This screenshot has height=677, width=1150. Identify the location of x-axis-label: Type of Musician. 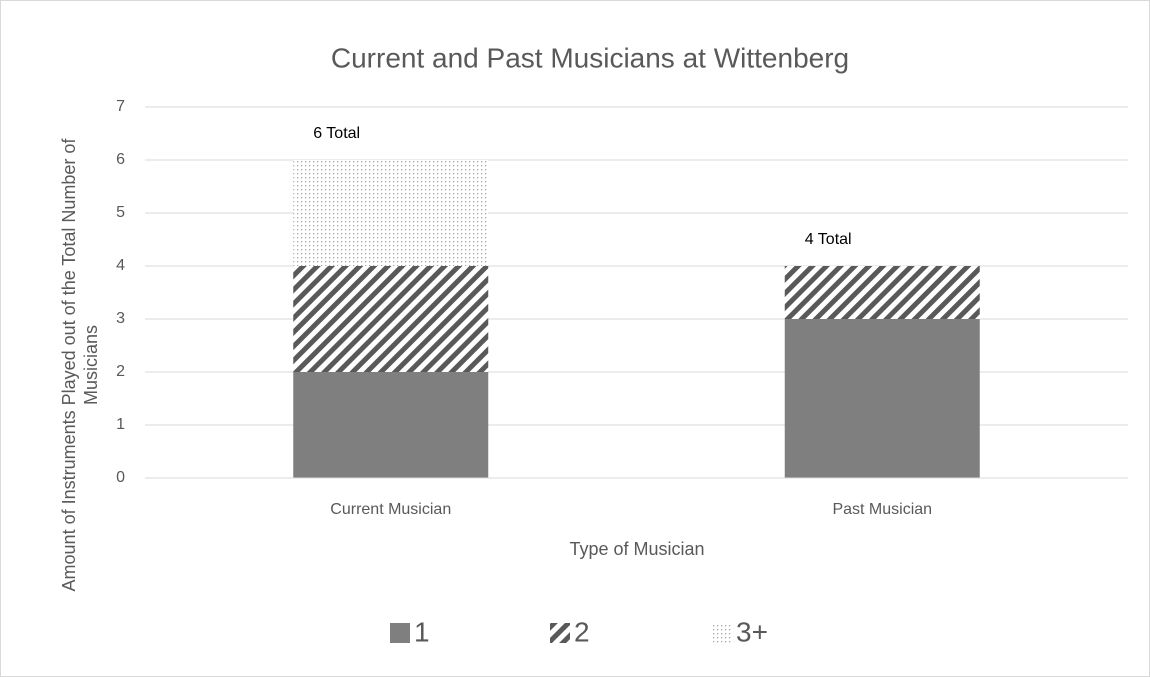
(636, 549).